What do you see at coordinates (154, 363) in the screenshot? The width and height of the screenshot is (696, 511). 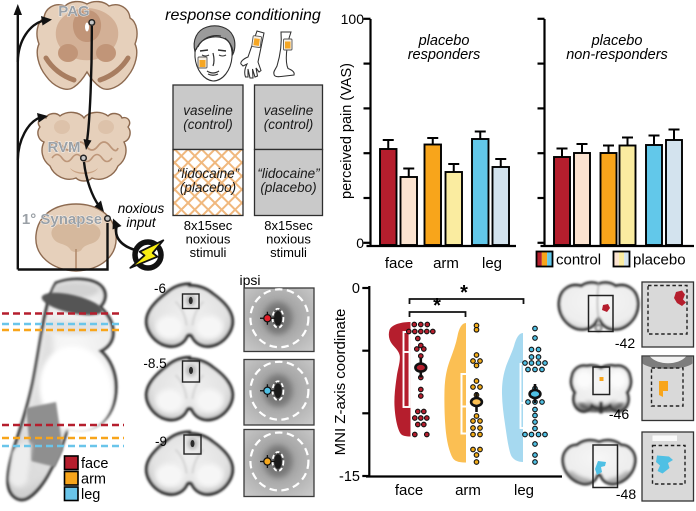 I see `svg-text: -8.5` at bounding box center [154, 363].